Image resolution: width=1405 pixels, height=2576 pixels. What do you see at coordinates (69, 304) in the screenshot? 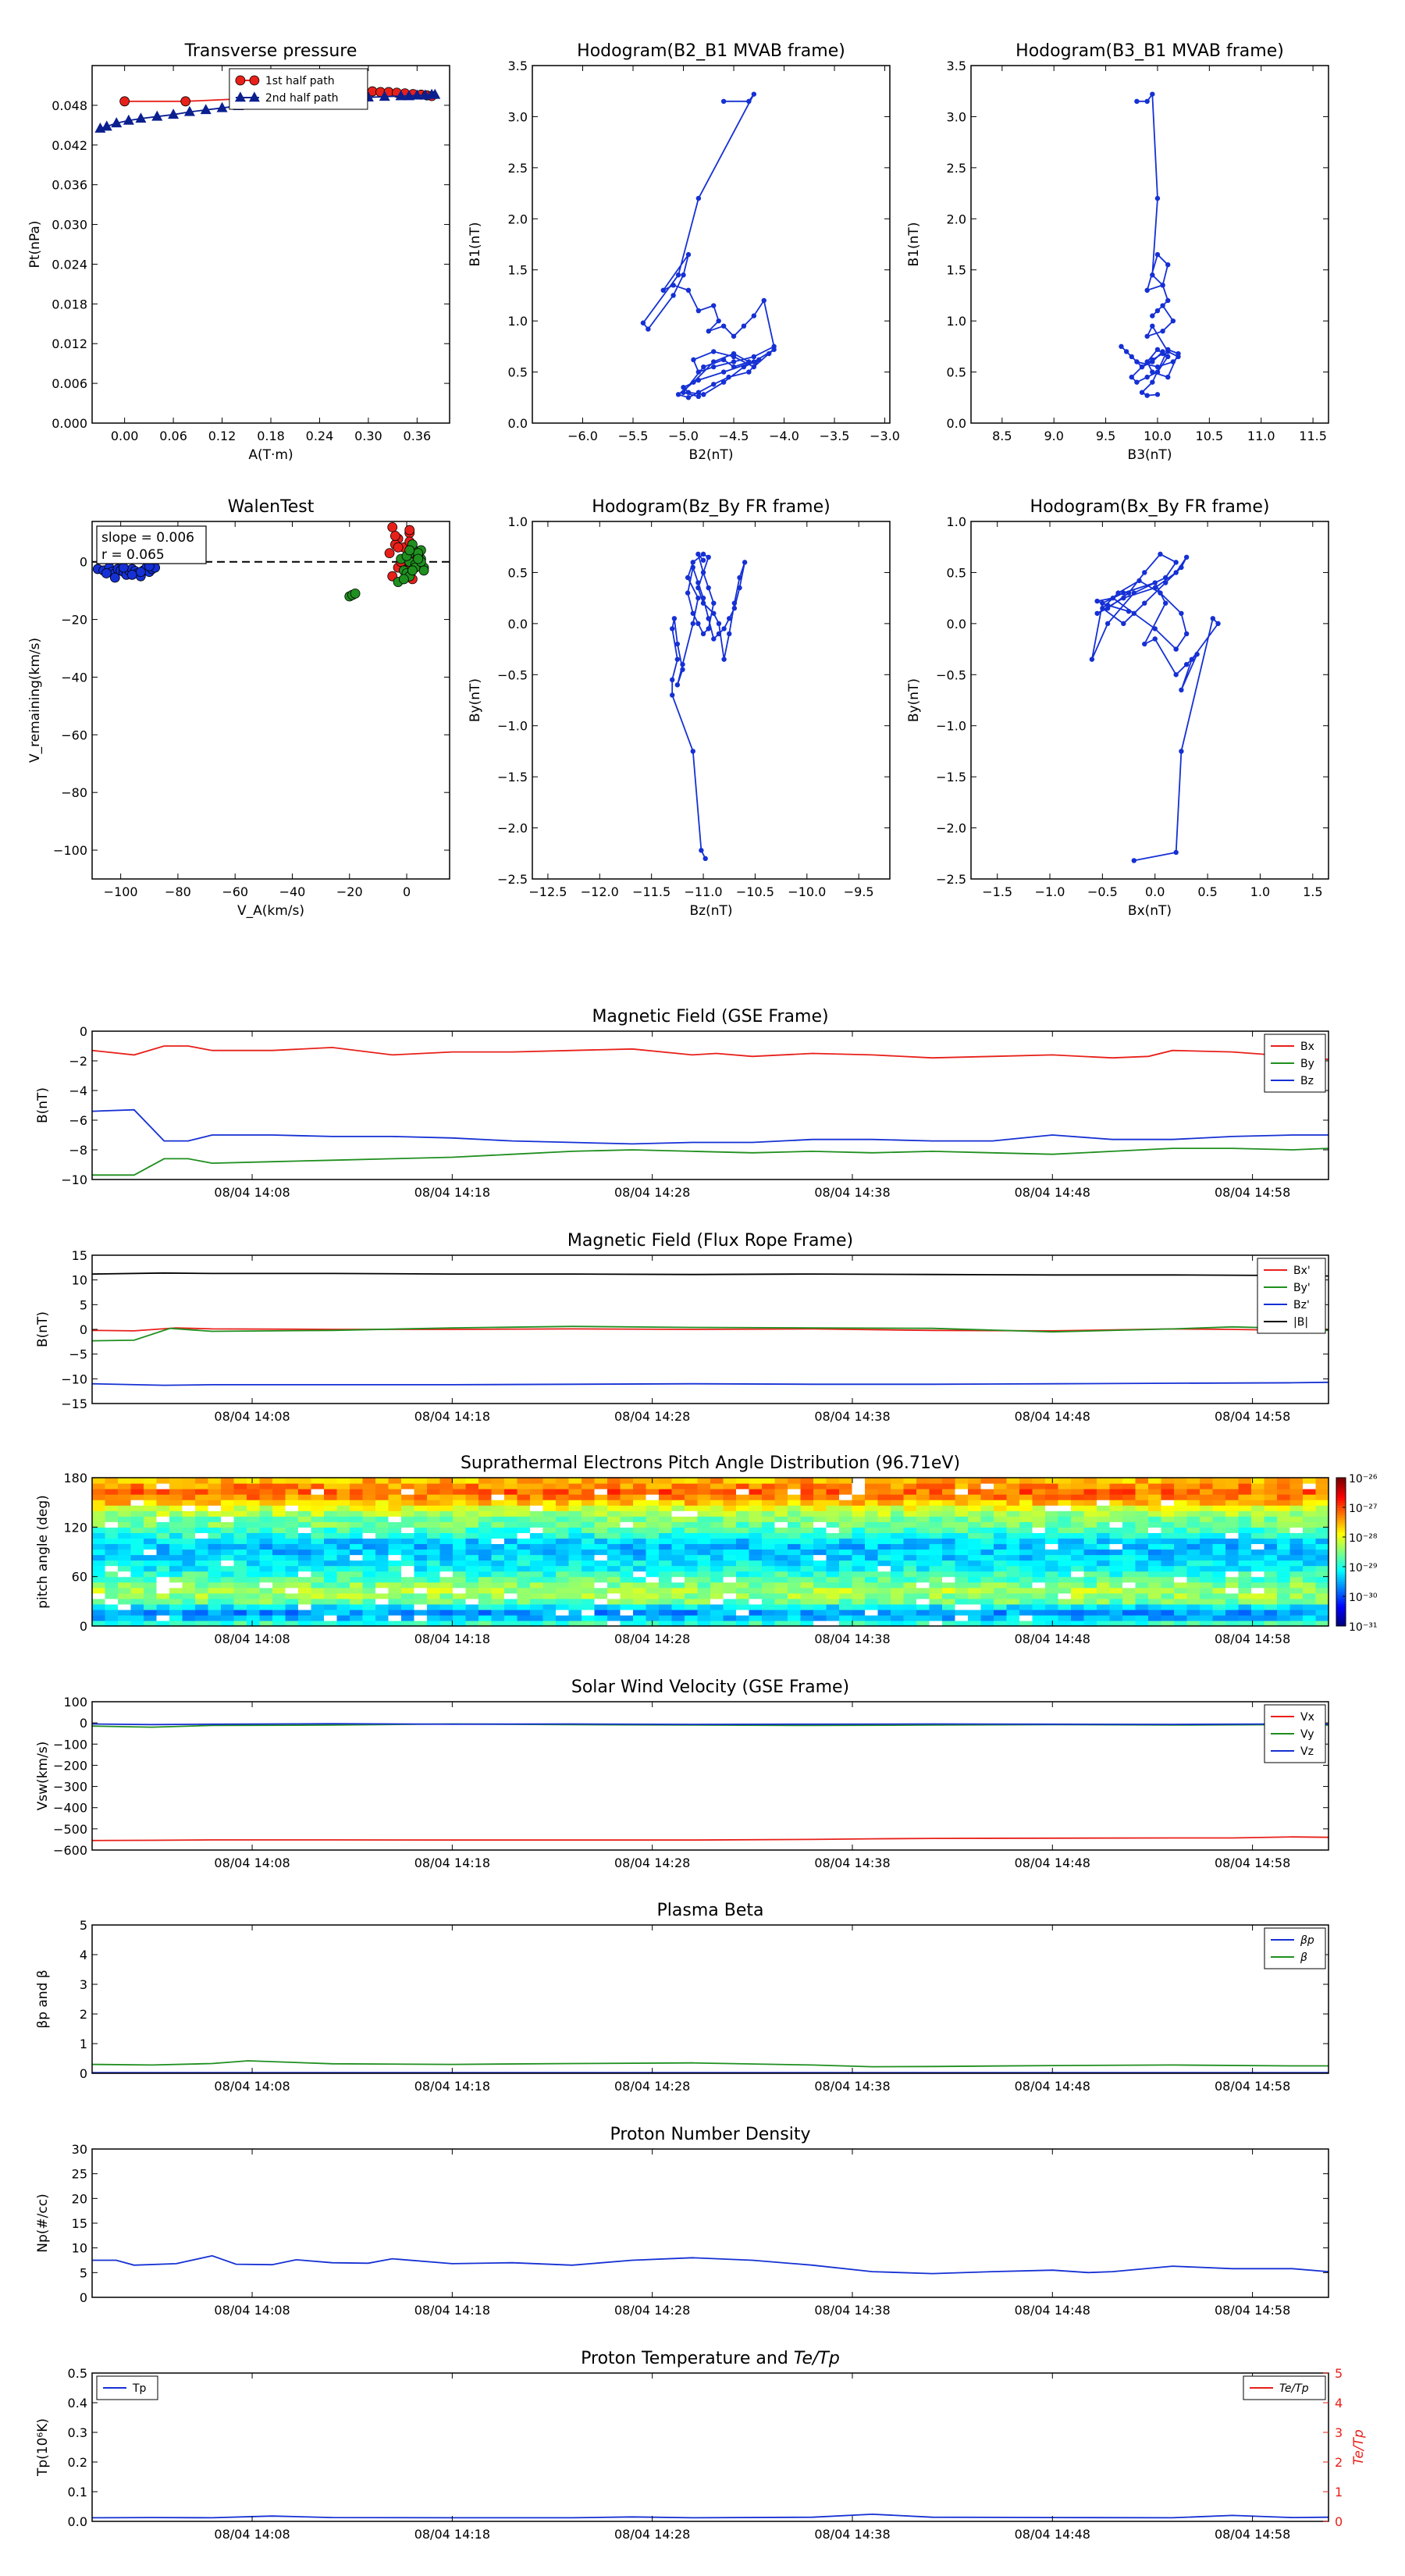
I see `y-tick-label: 0.018` at bounding box center [69, 304].